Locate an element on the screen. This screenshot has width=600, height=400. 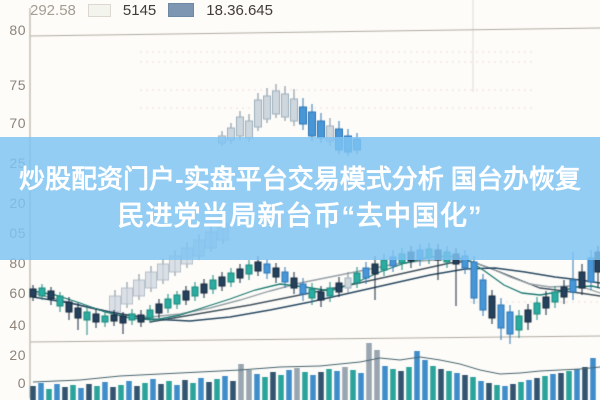
chart-legend: 292.58 5145 18.36.645 is located at coordinates (151, 10).